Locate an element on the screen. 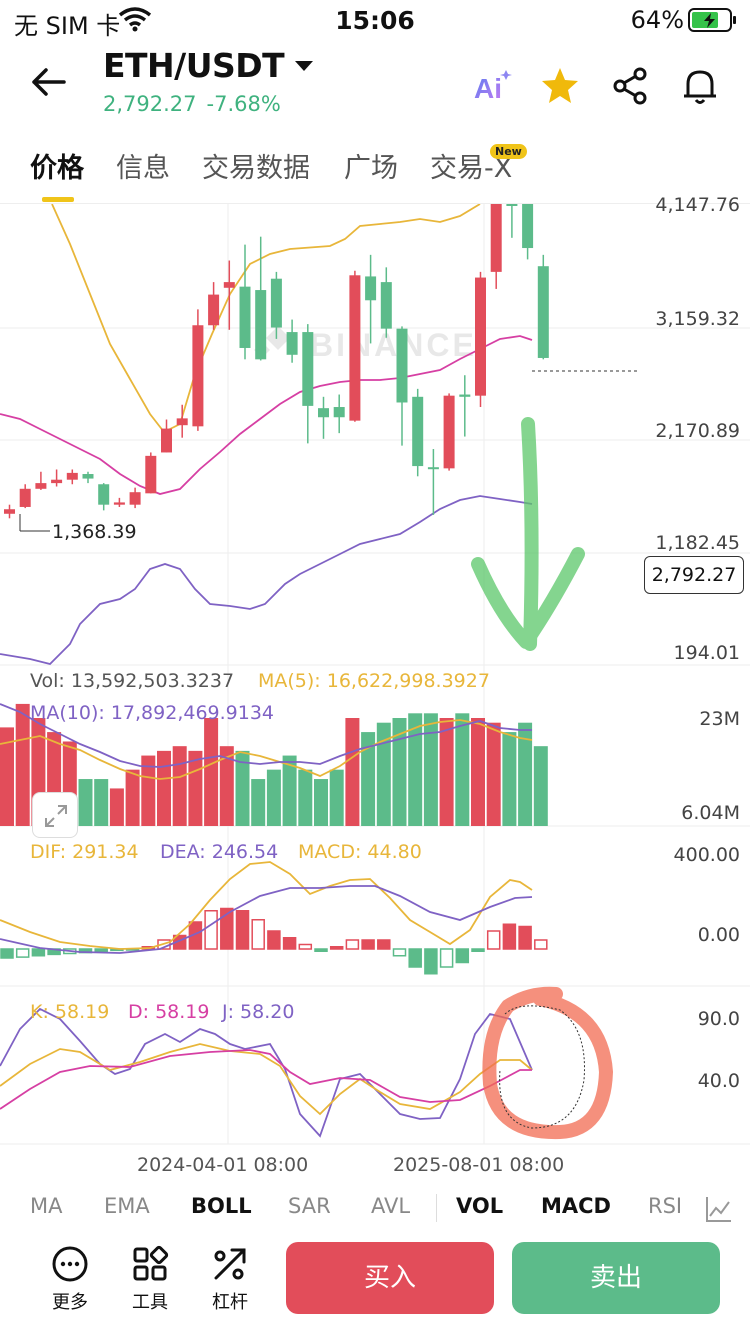  indicator-ema: EMA is located at coordinates (127, 1206).